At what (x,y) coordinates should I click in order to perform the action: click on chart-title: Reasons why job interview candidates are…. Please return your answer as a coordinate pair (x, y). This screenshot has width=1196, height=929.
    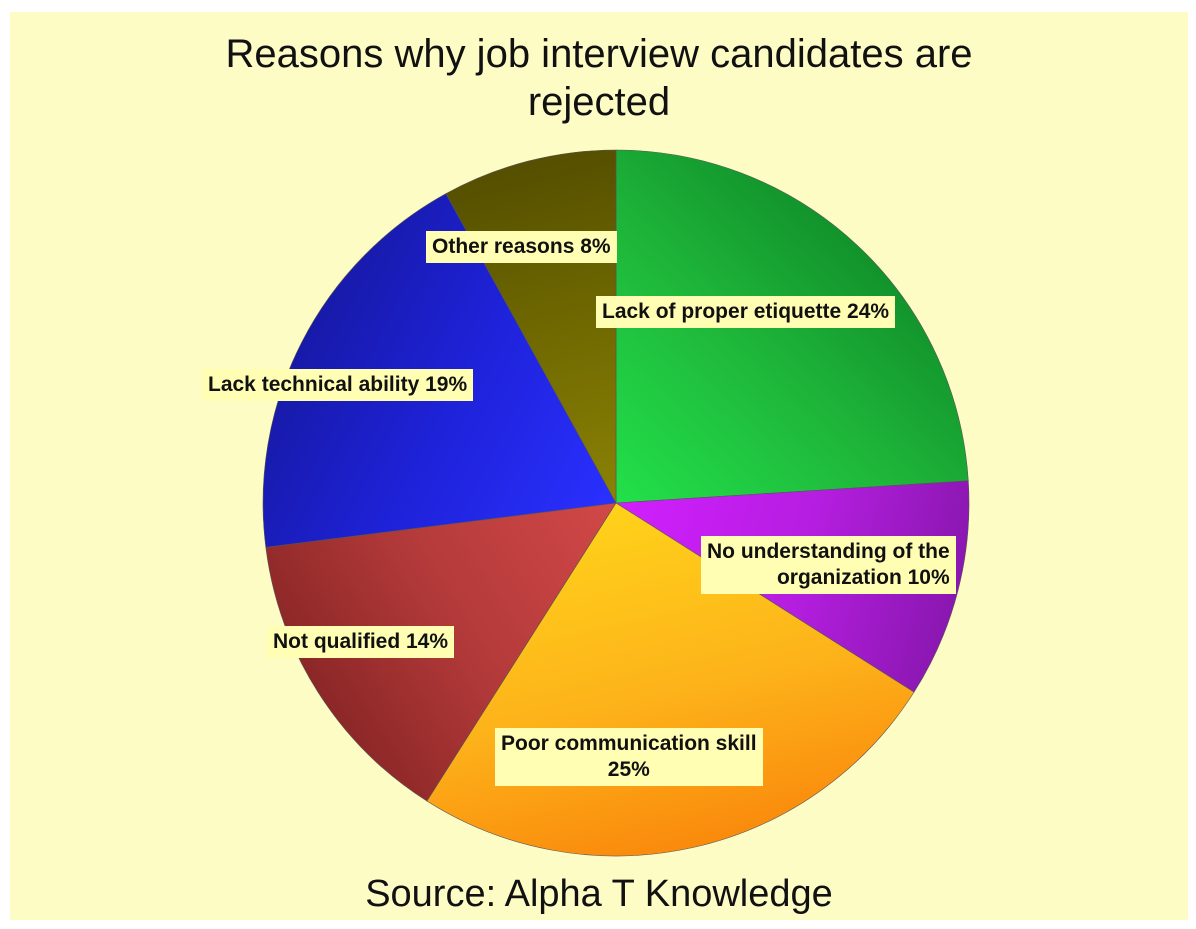
    Looking at the image, I should click on (599, 78).